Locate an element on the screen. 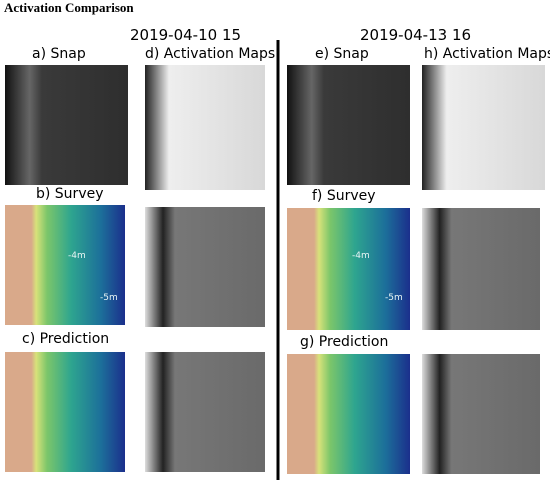  panel-label: b) Survey is located at coordinates (70, 194).